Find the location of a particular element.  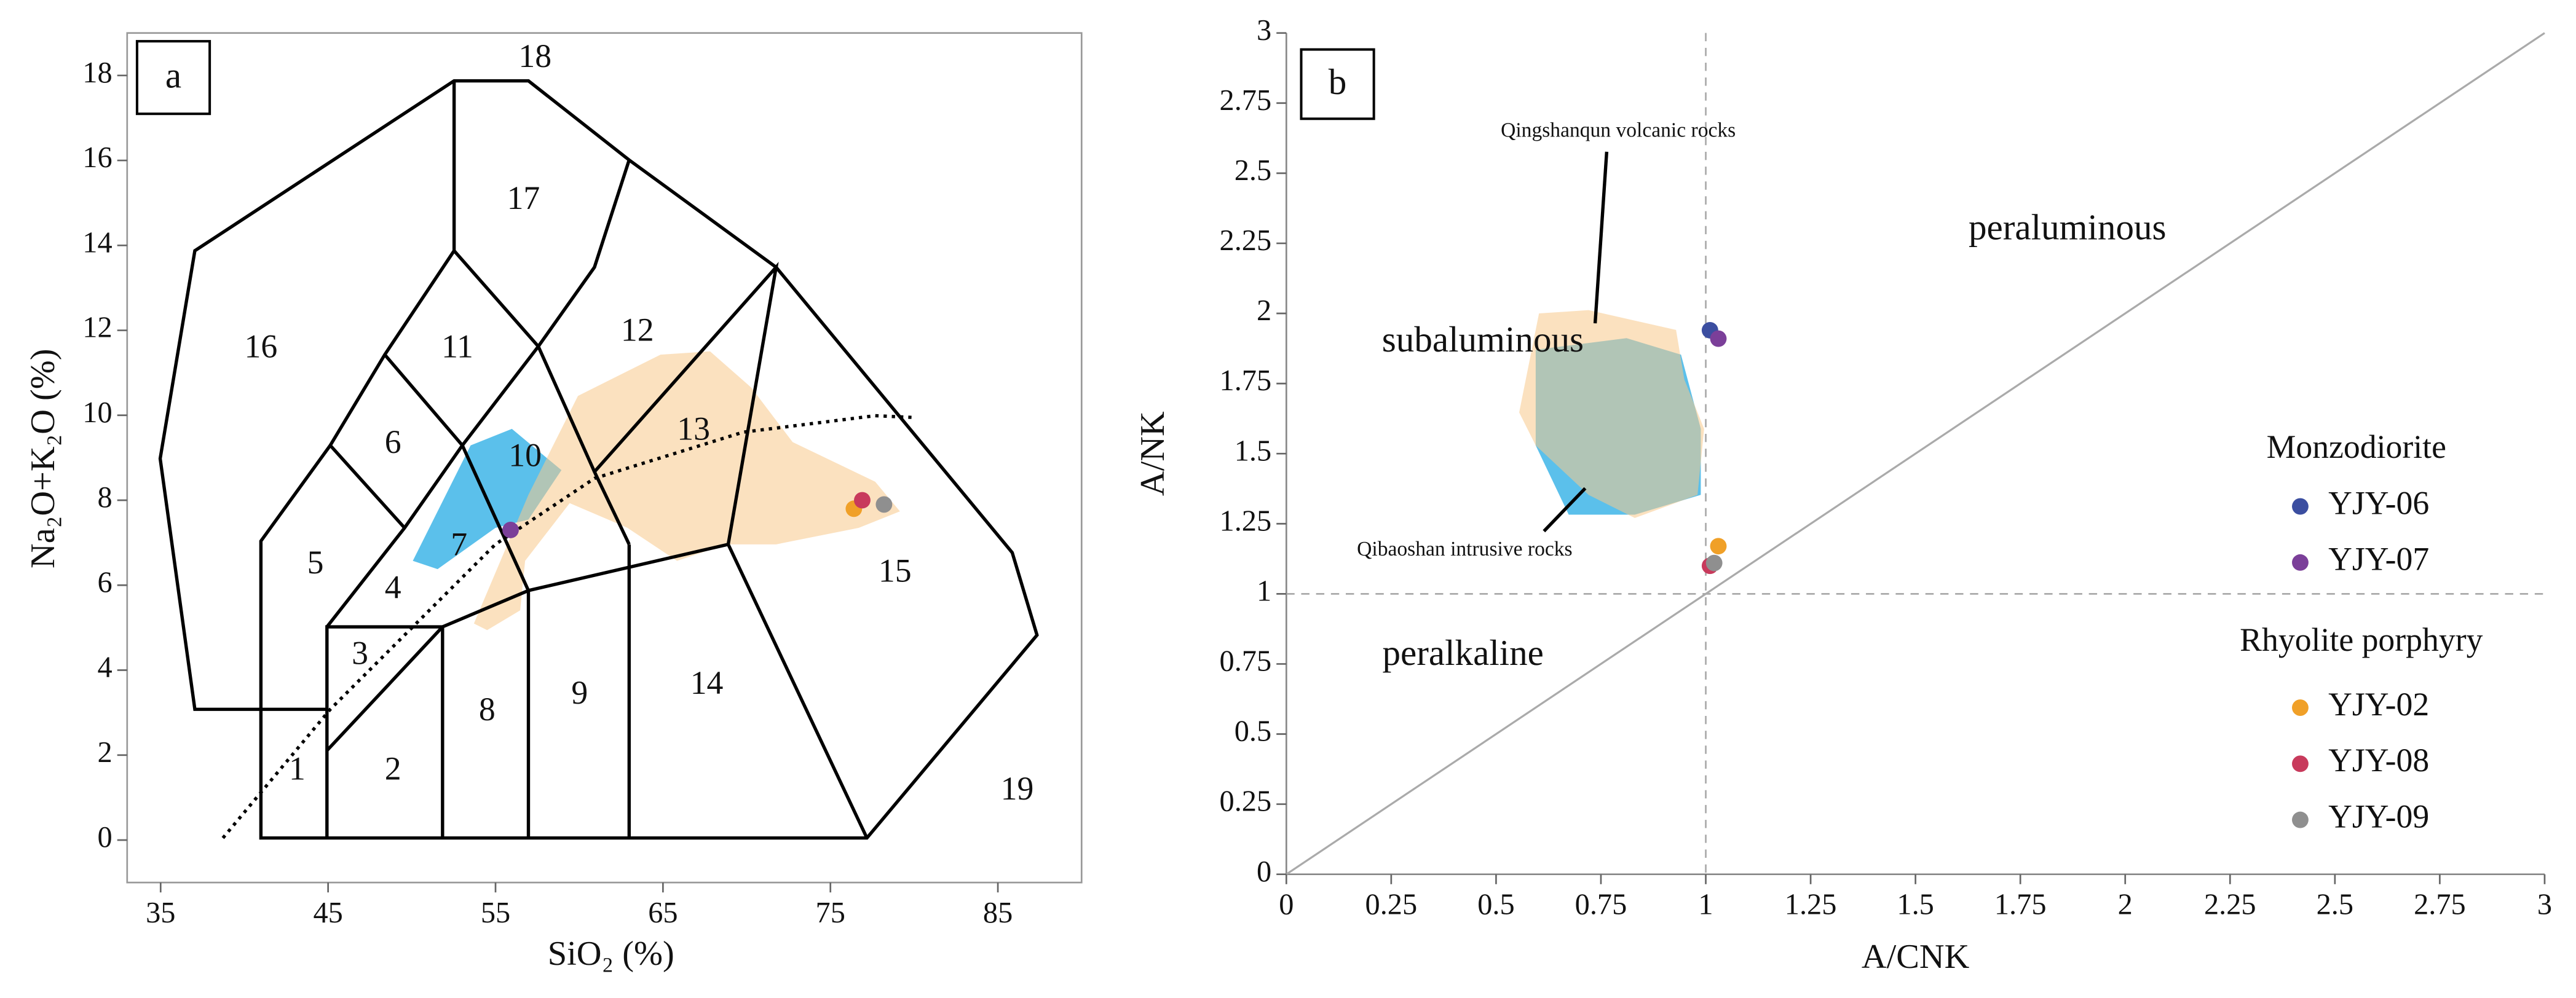

field-label: 9 is located at coordinates (579, 693).